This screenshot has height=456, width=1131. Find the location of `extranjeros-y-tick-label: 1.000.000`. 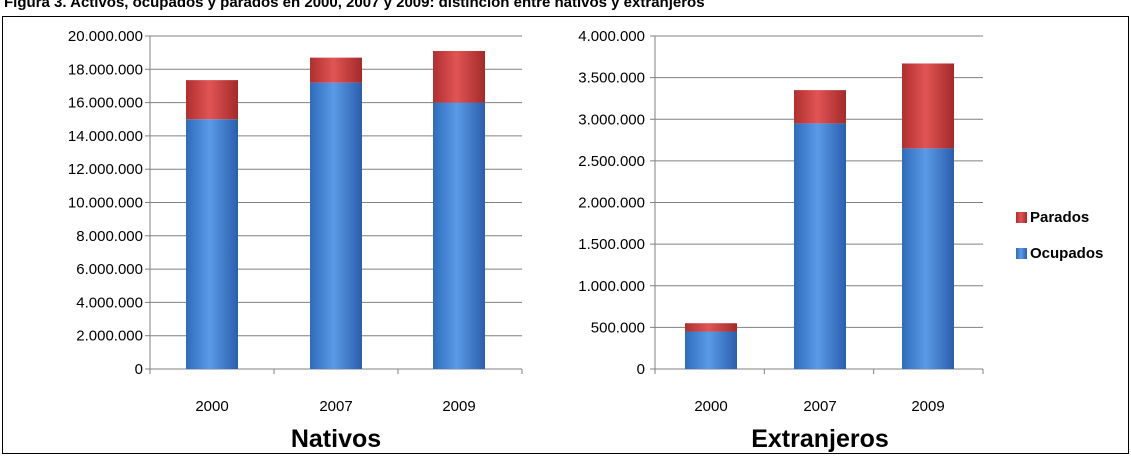

extranjeros-y-tick-label: 1.000.000 is located at coordinates (611, 286).